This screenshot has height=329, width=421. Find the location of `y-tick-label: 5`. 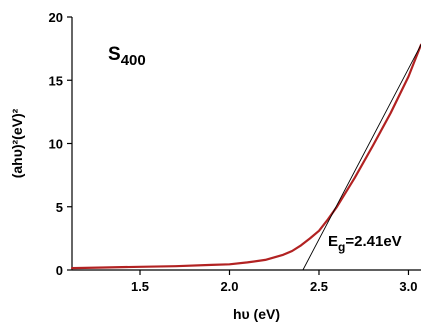

y-tick-label: 5 is located at coordinates (59, 207).